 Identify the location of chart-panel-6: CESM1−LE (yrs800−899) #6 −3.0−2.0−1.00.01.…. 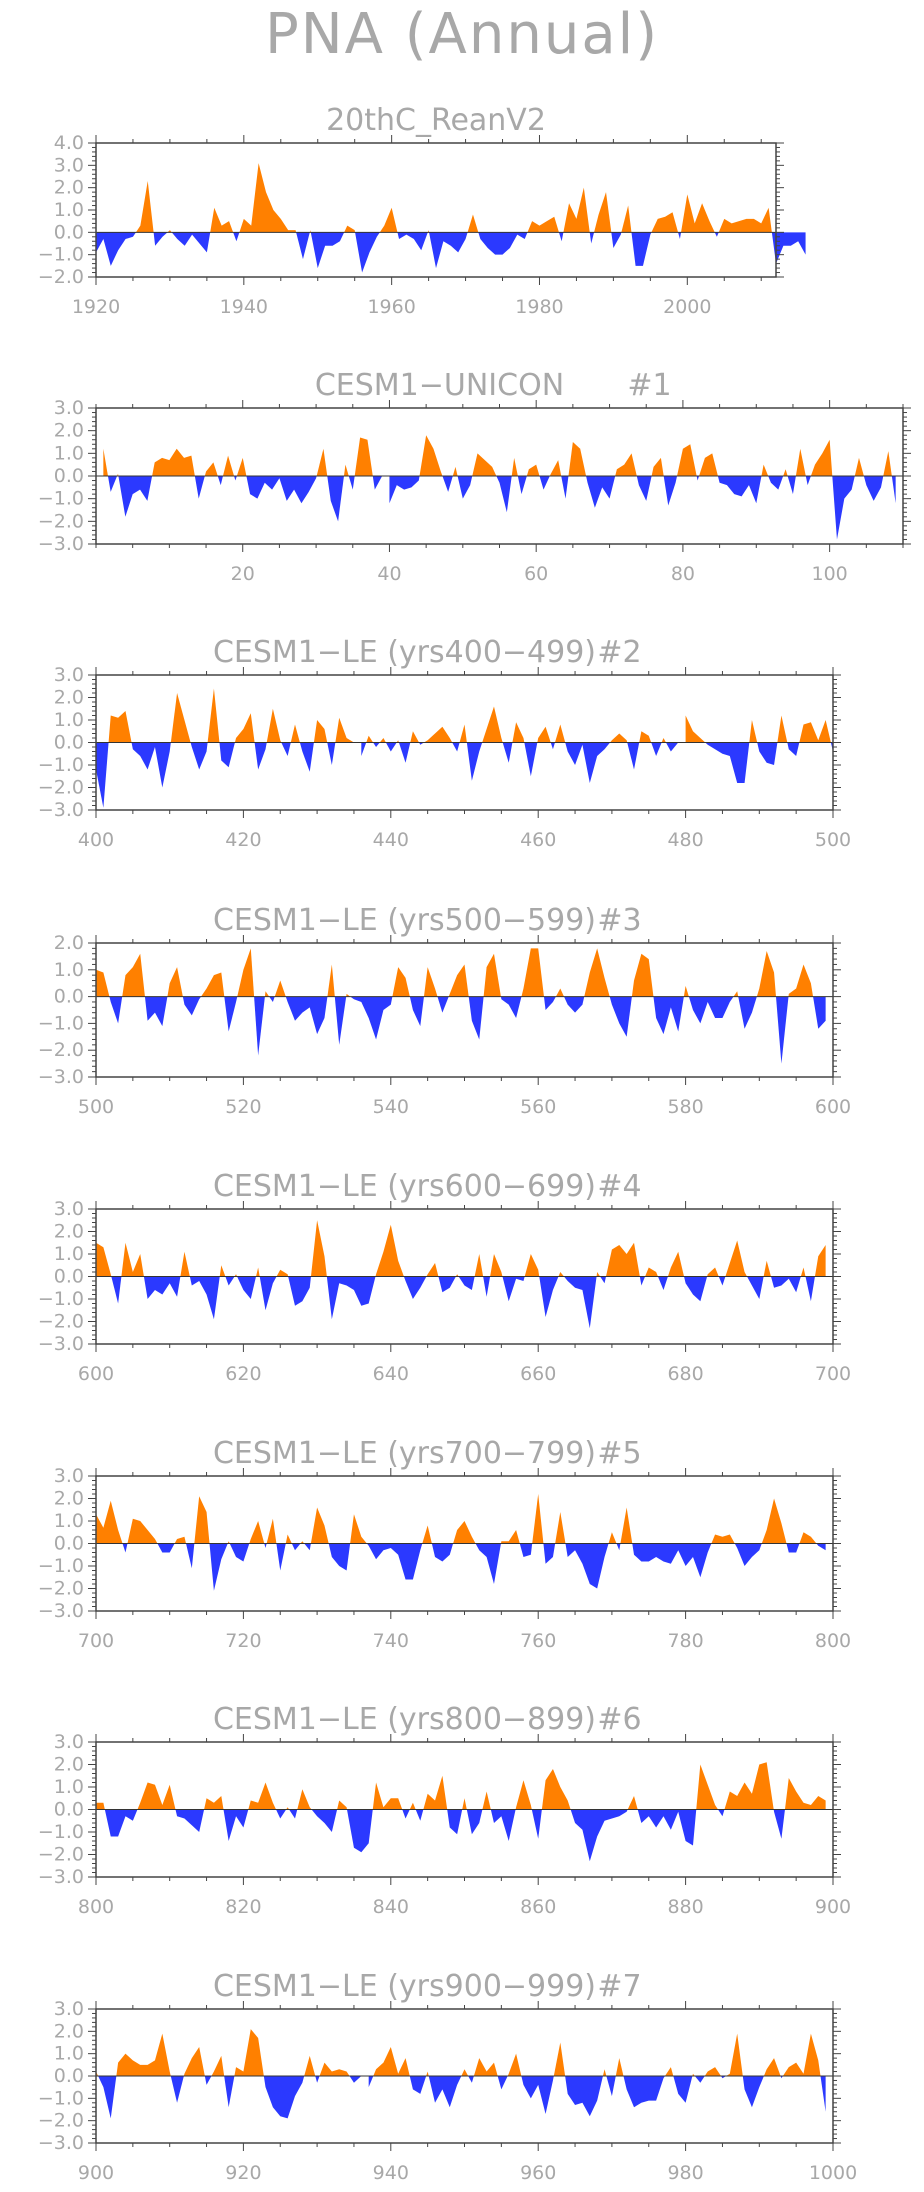
(444, 1810).